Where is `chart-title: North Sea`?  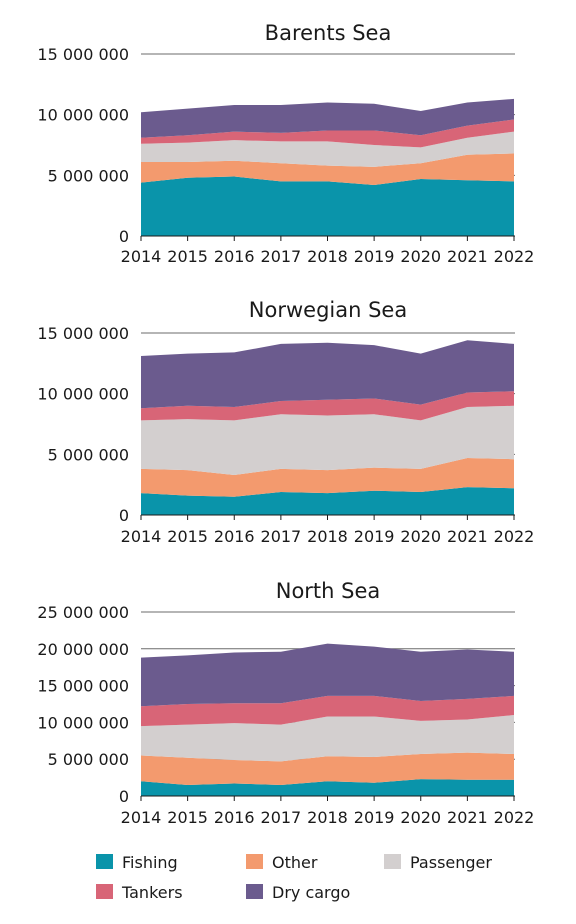 chart-title: North Sea is located at coordinates (328, 591).